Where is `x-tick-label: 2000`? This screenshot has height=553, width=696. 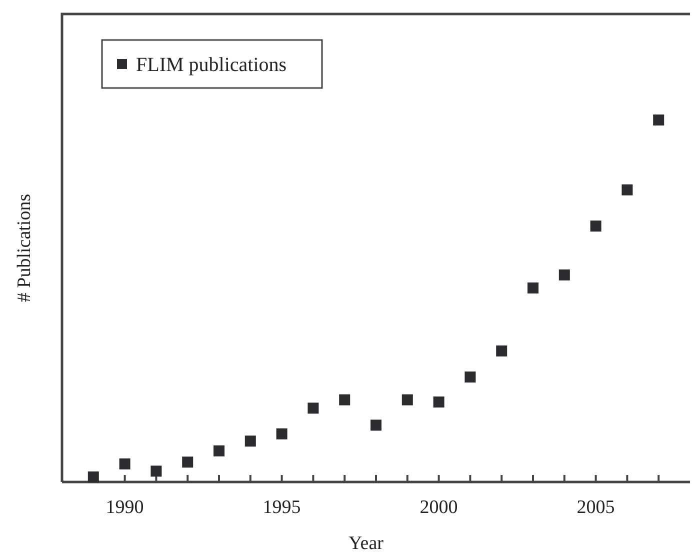 x-tick-label: 2000 is located at coordinates (439, 507).